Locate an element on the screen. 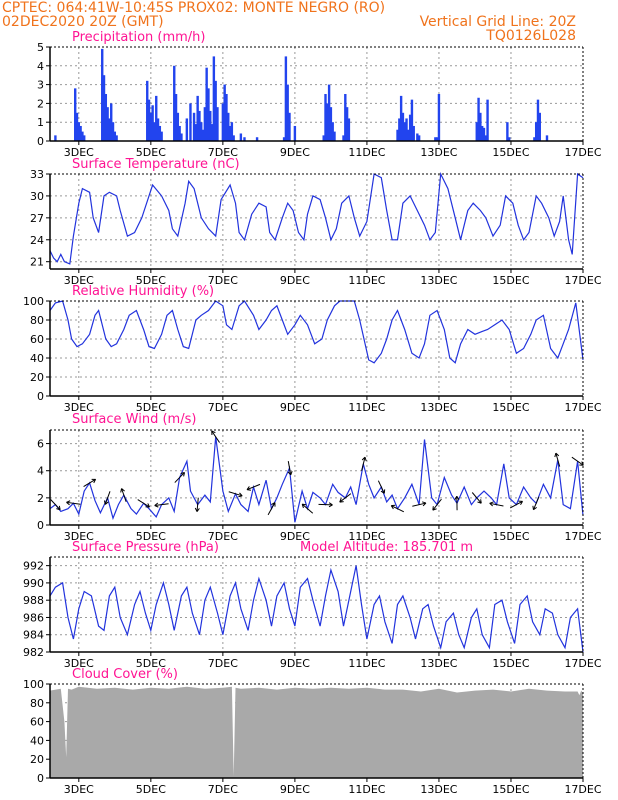 This screenshot has width=618, height=800. x-tick-label: 17DEC is located at coordinates (582, 789).